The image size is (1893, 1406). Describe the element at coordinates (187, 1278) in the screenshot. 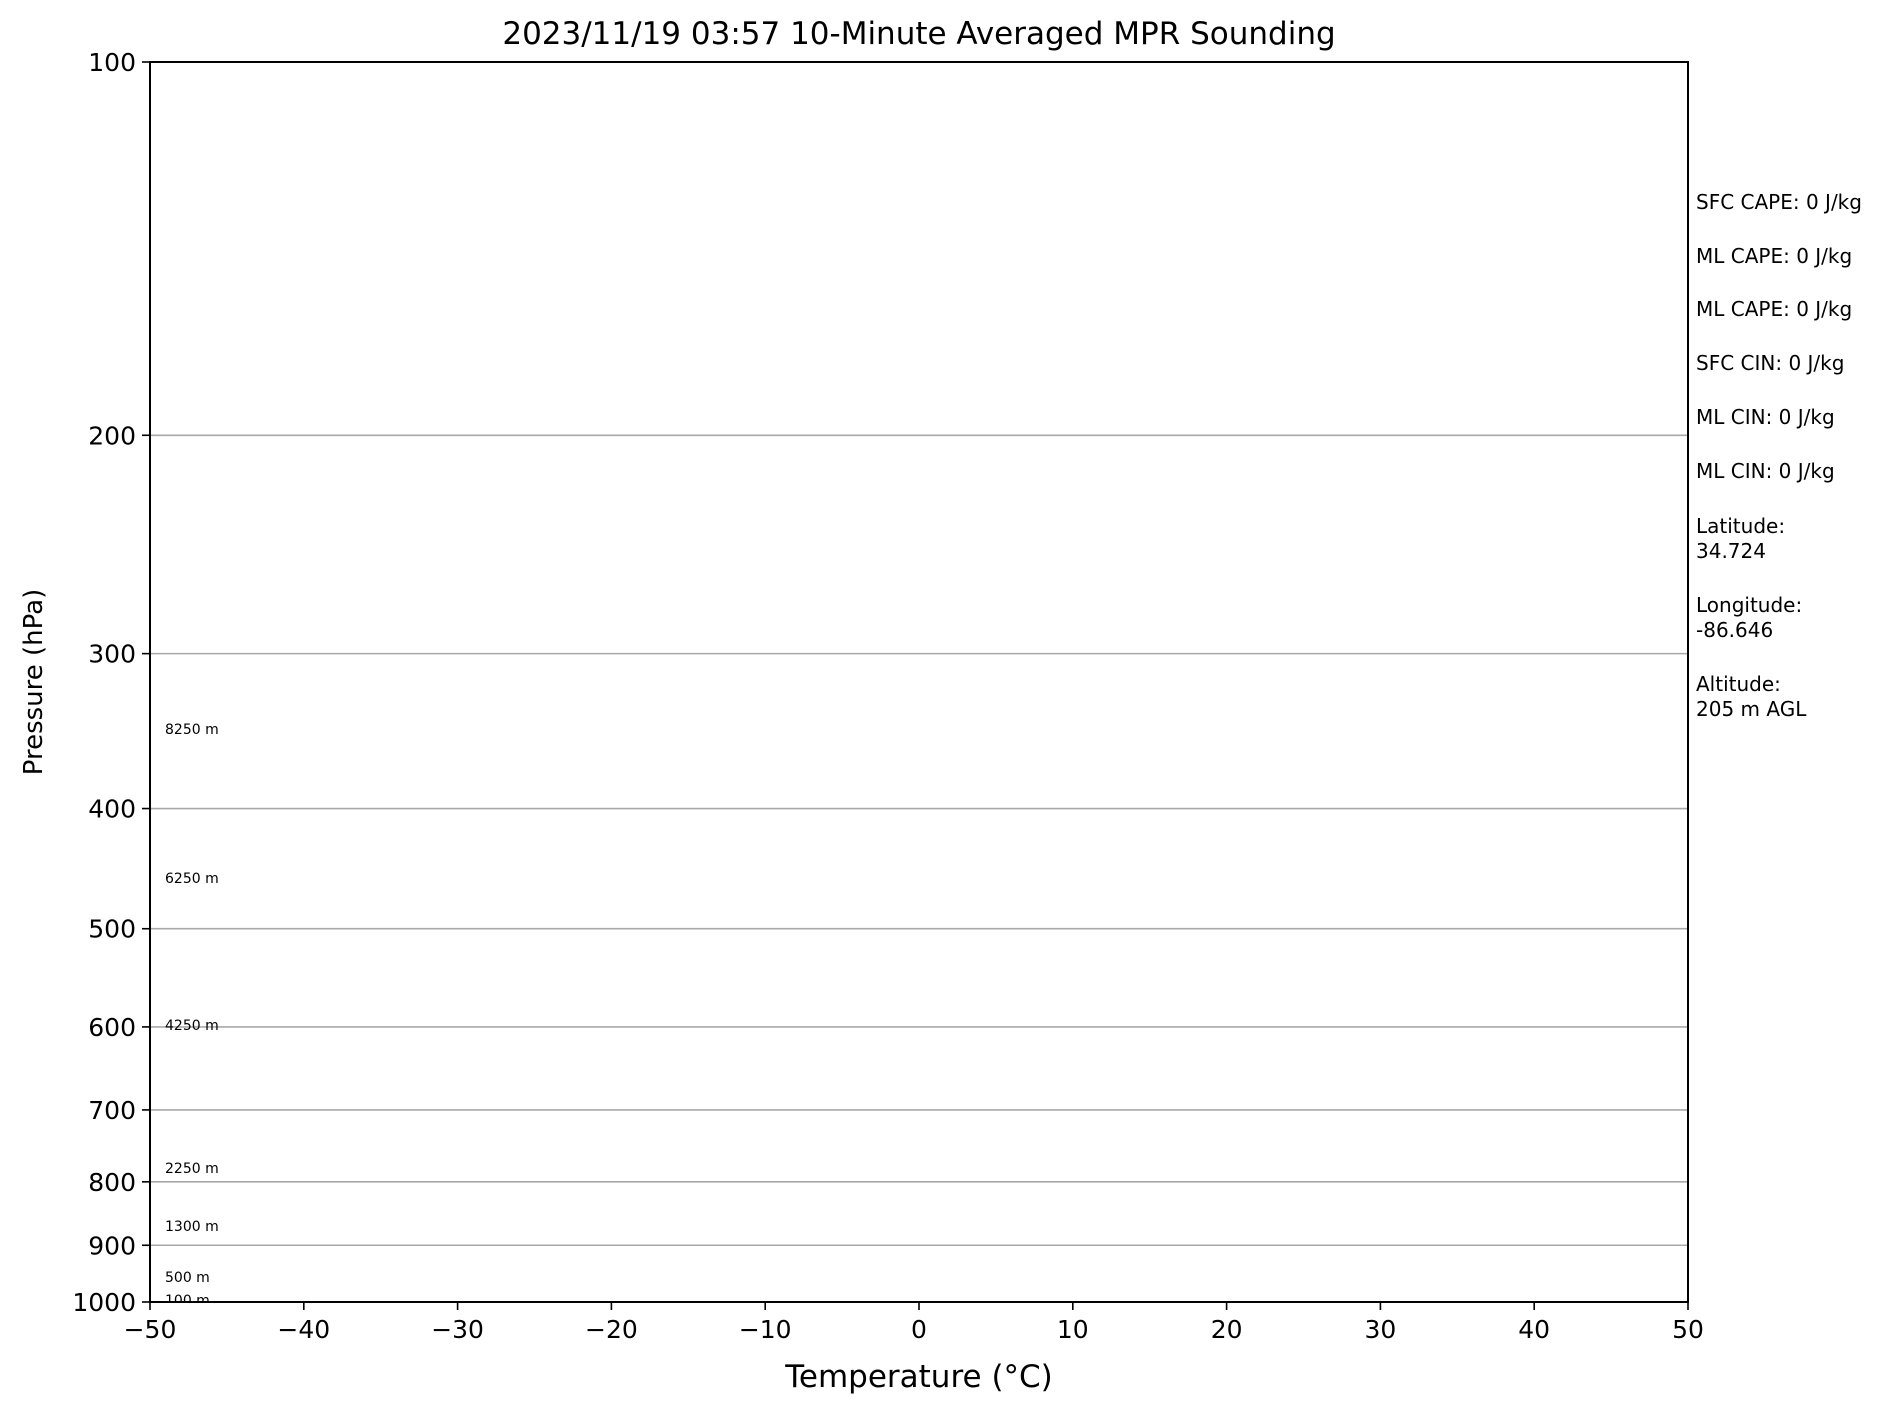

I see `height-label: 500 m` at that location.